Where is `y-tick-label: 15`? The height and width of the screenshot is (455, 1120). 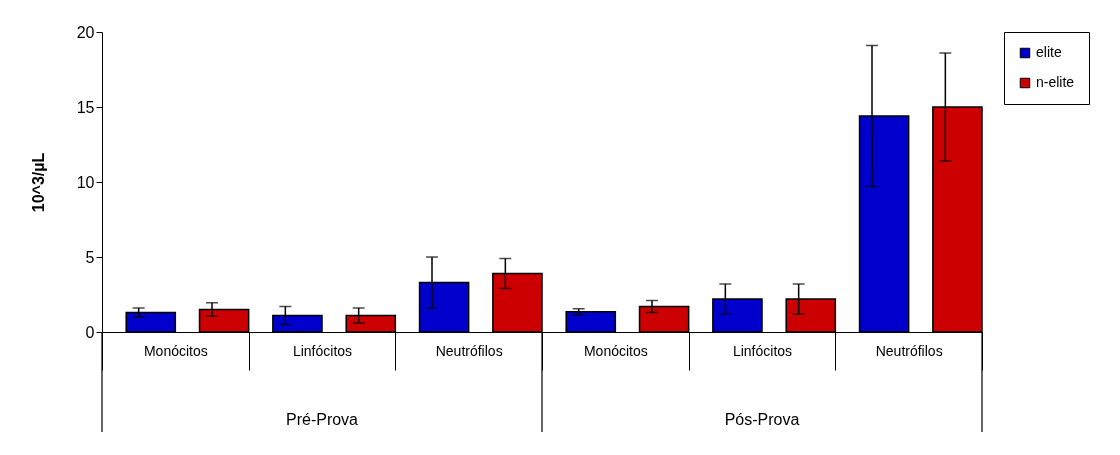 y-tick-label: 15 is located at coordinates (85, 107).